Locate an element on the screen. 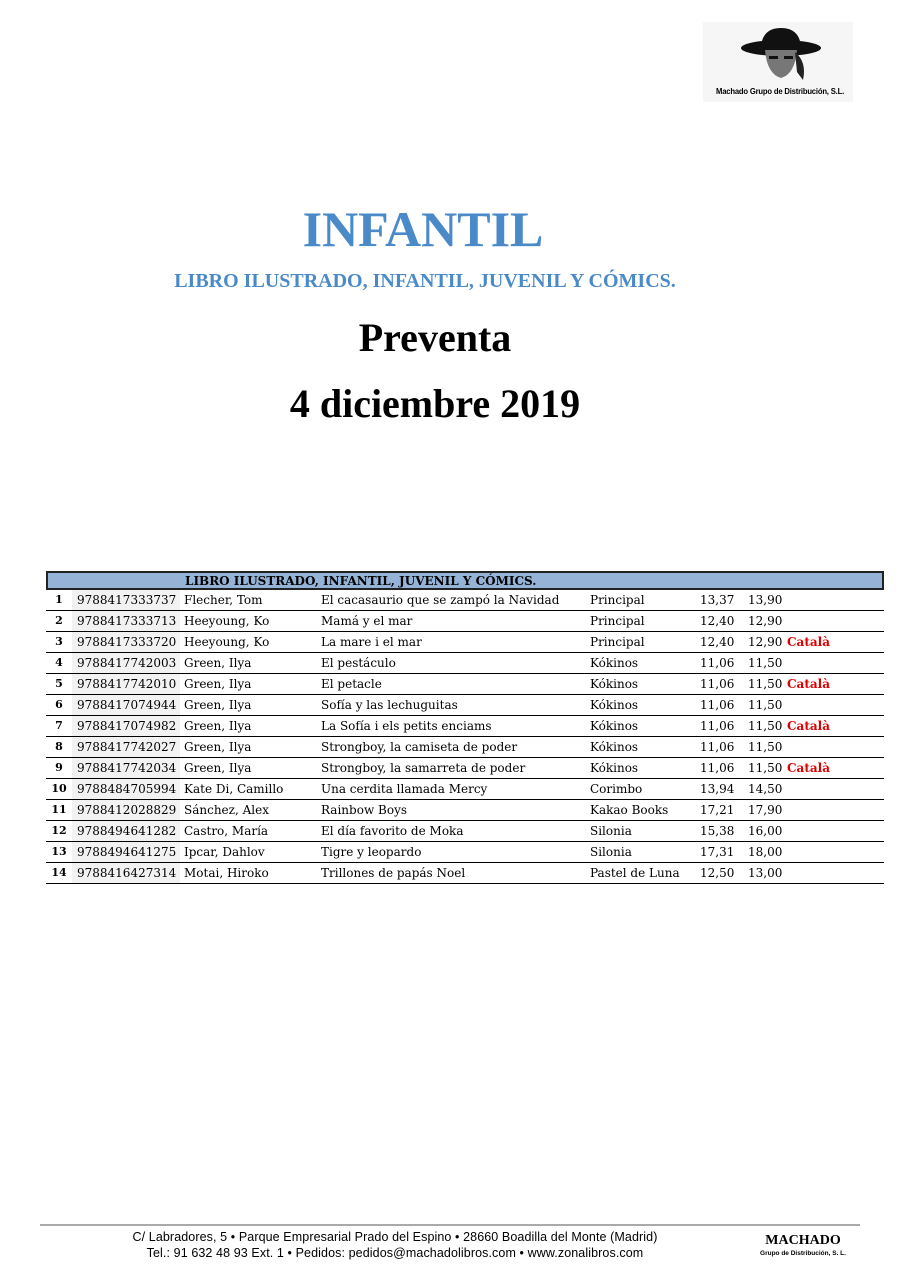 Image resolution: width=906 pixels, height=1280 pixels. heading: Preventa is located at coordinates (435, 337).